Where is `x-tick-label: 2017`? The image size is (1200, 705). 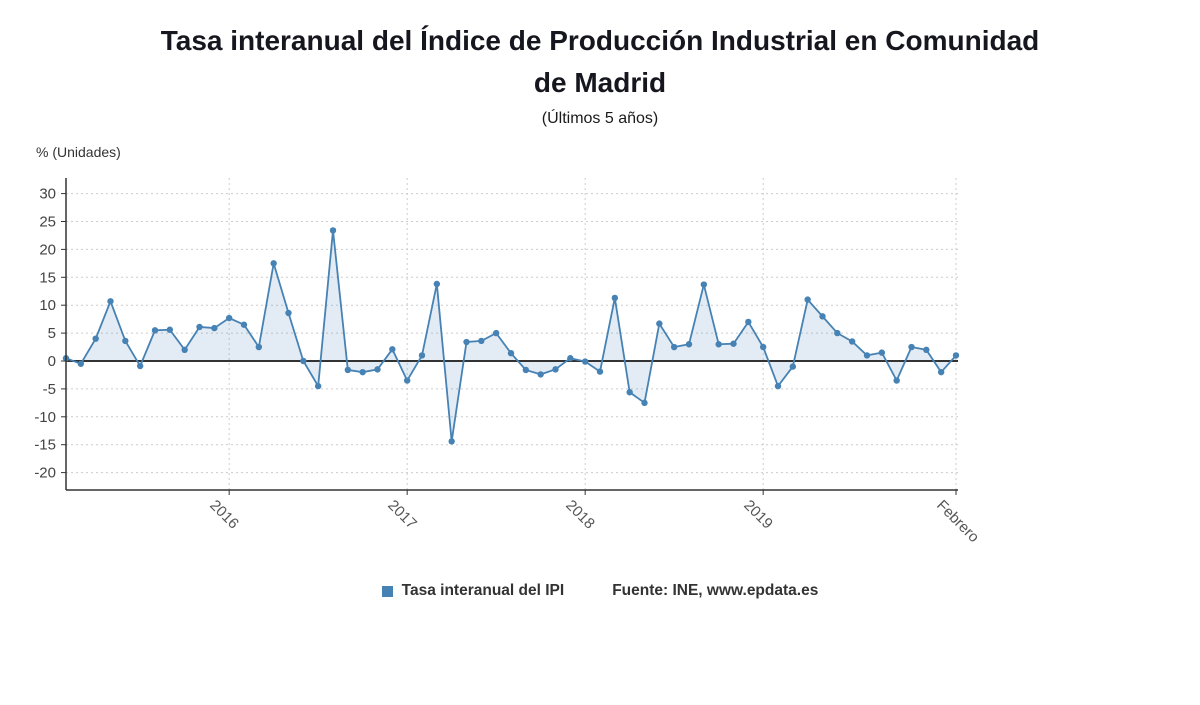 x-tick-label: 2017 is located at coordinates (402, 515).